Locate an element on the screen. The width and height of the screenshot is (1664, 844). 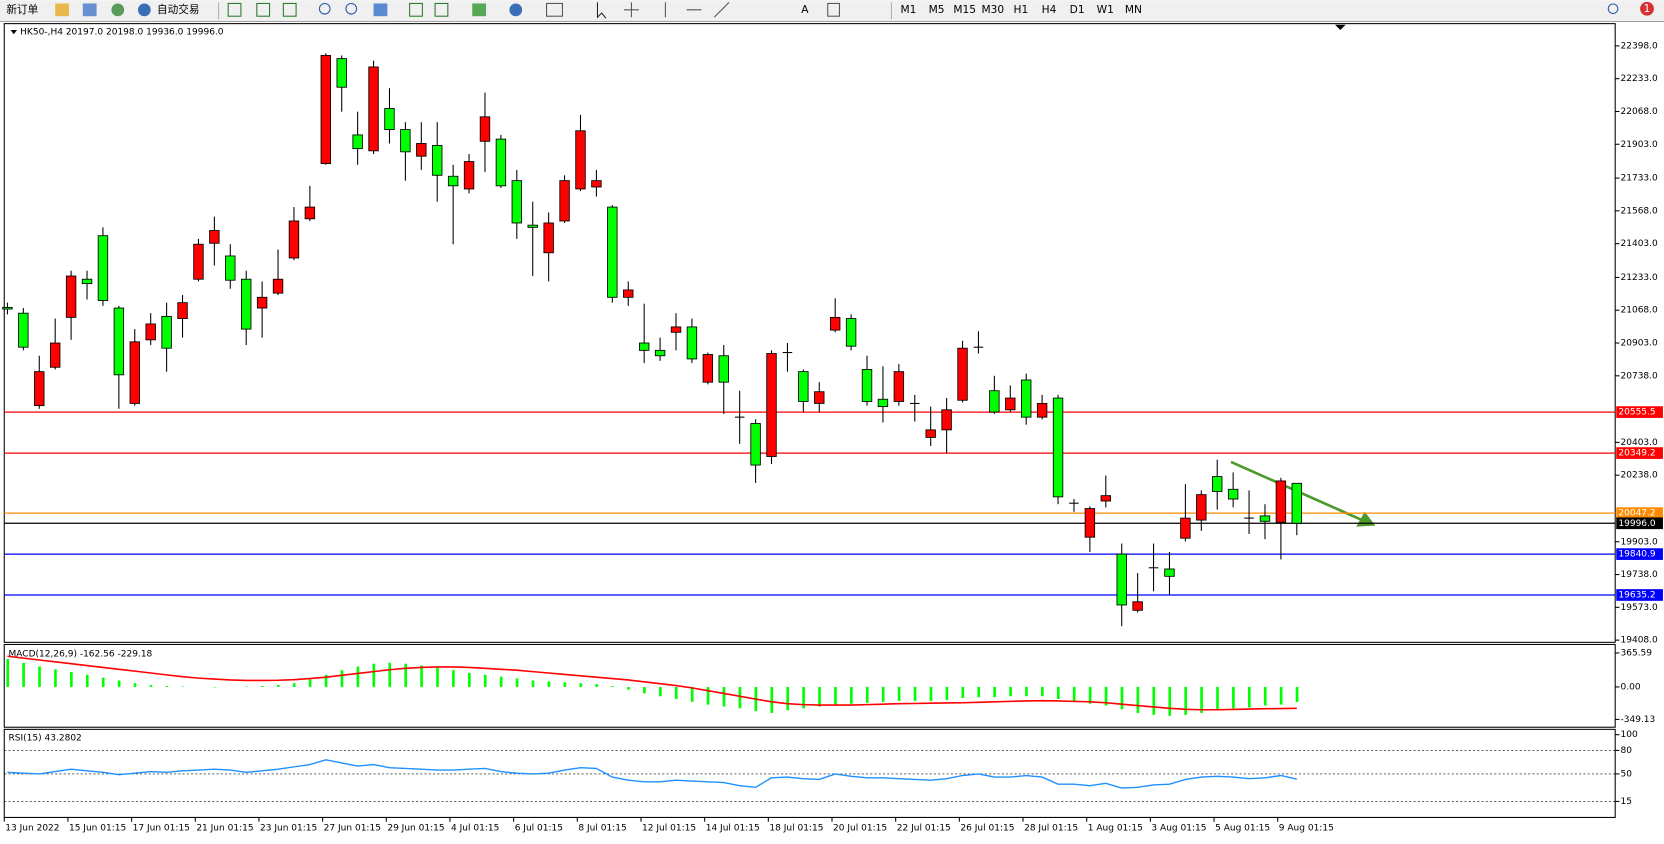
level-label: 20555.5 is located at coordinates (1636, 413).